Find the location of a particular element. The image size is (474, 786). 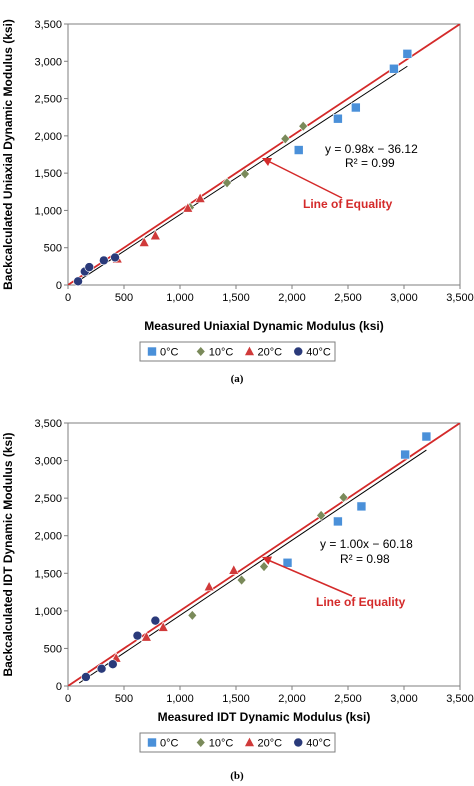

regression-equation: y = 1.00x − 60.18 is located at coordinates (366, 544).